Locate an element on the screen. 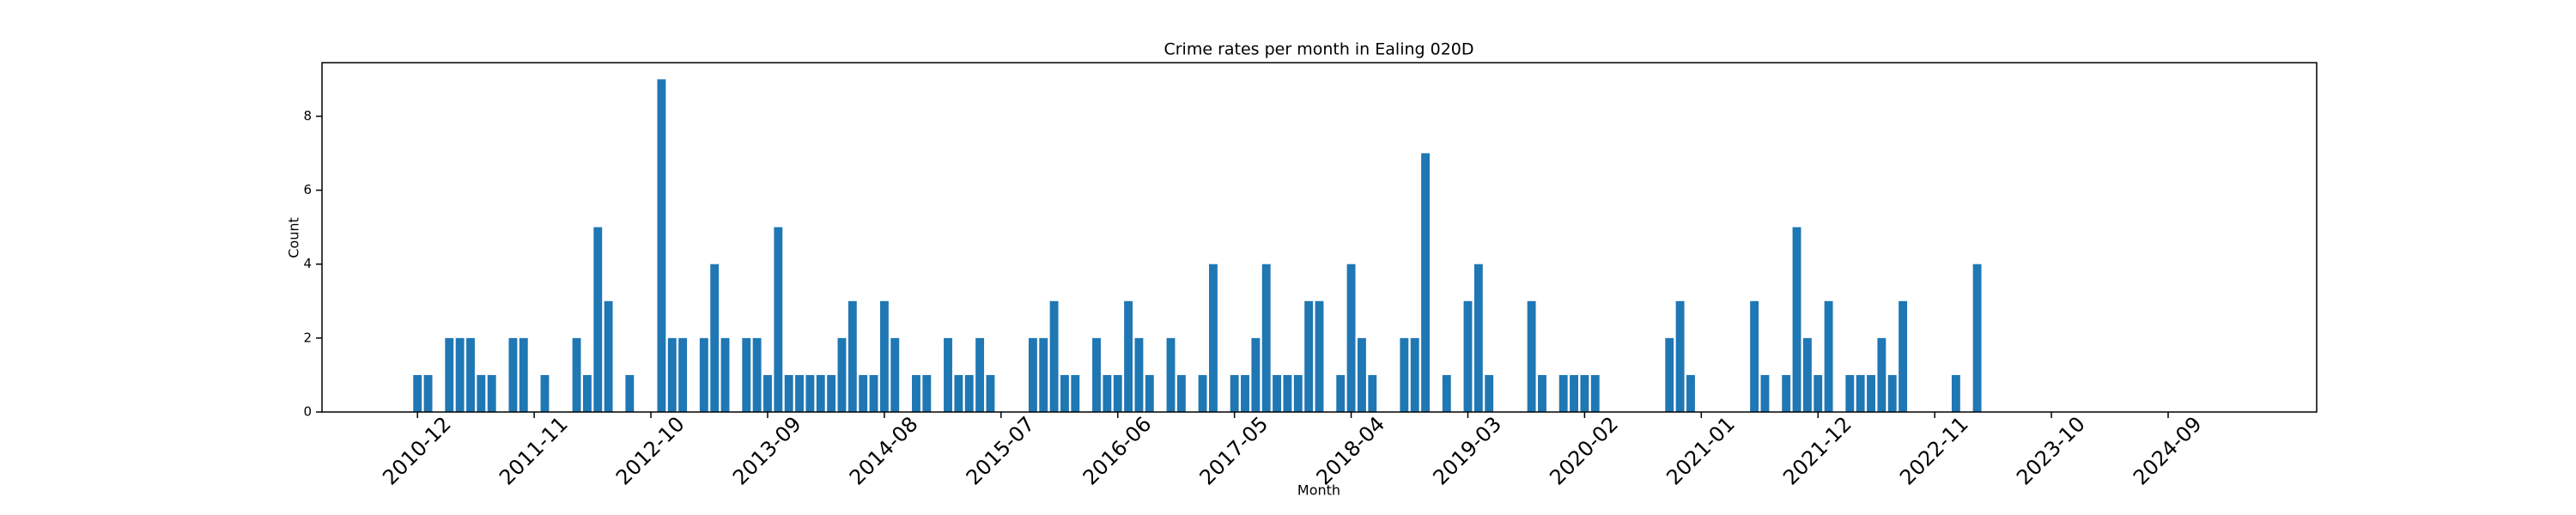  x-tick-label: 2012-10 is located at coordinates (651, 451).